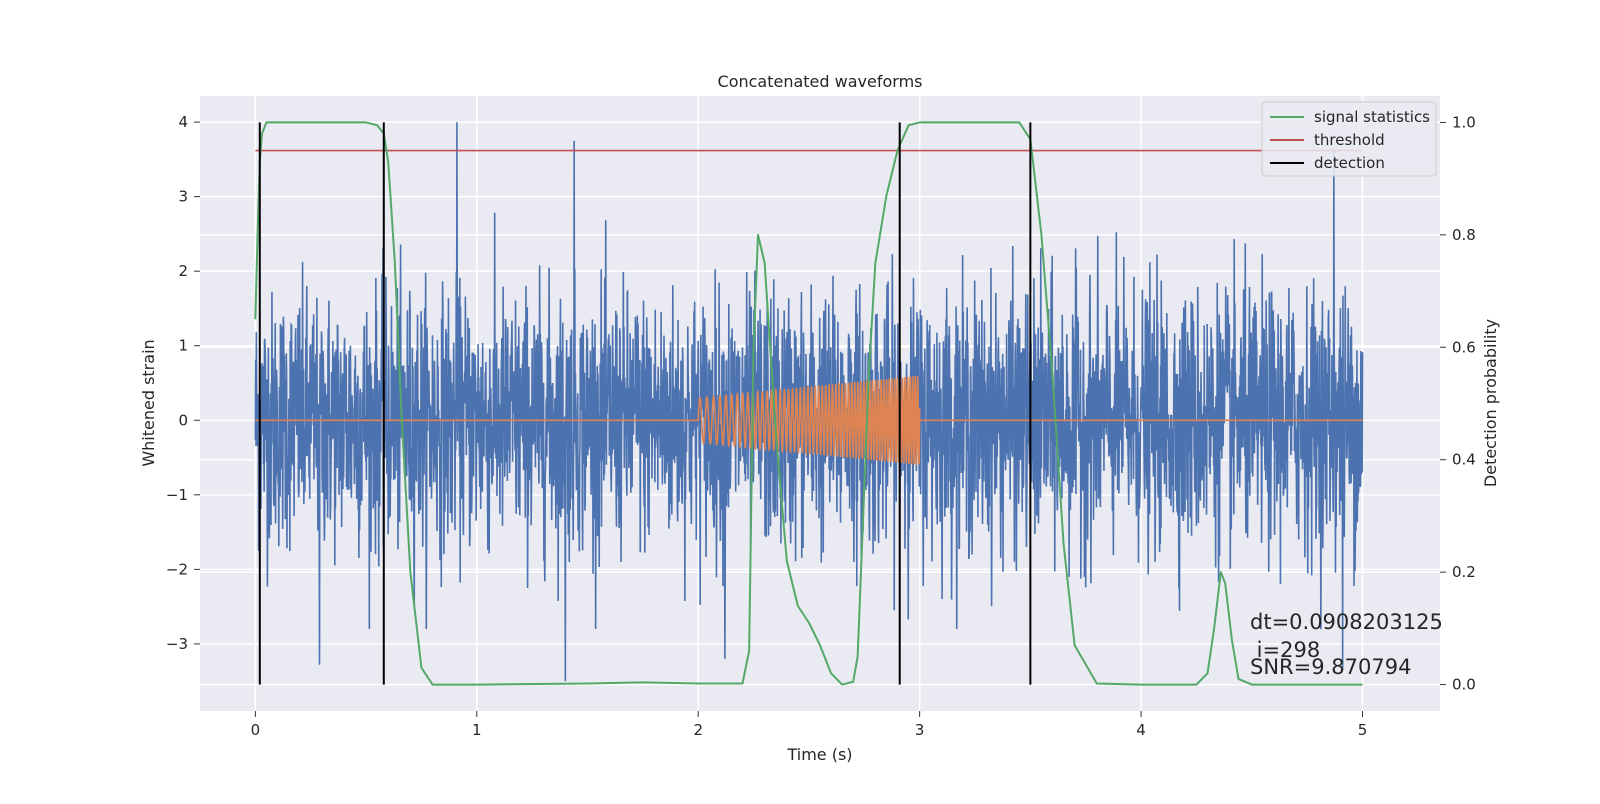 Image resolution: width=1600 pixels, height=804 pixels. Describe the element at coordinates (477, 730) in the screenshot. I see `x-tick-label: 1` at that location.